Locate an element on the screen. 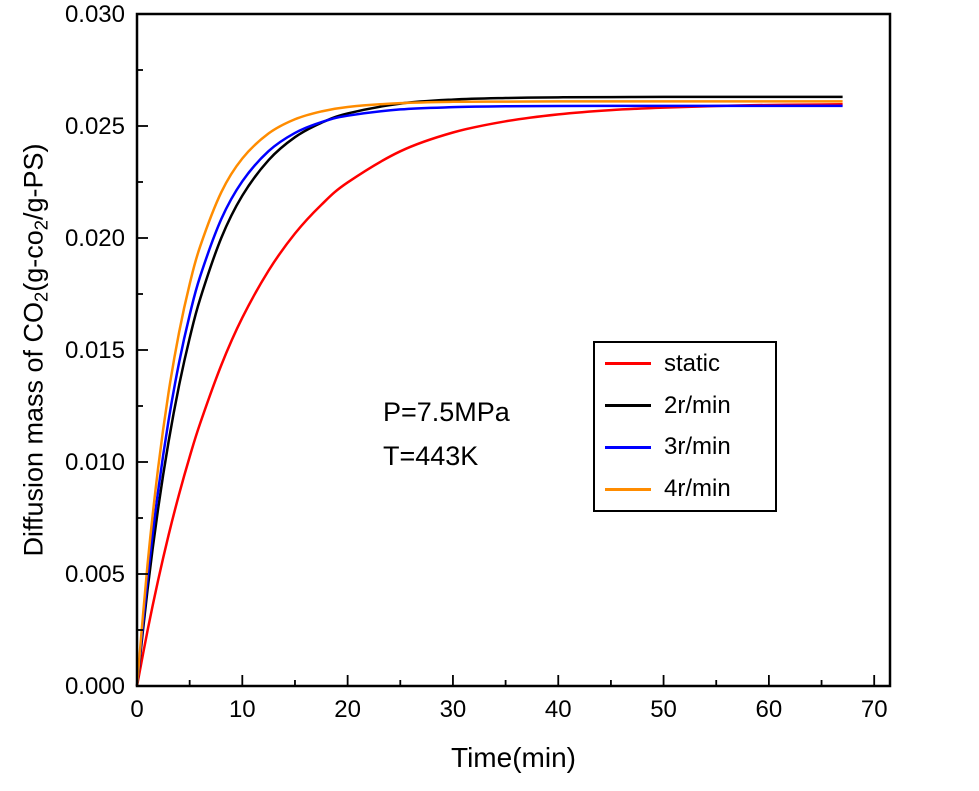 Image resolution: width=979 pixels, height=791 pixels. y-axis-label-text: Diffusion mass of CO is located at coordinates (33, 429).